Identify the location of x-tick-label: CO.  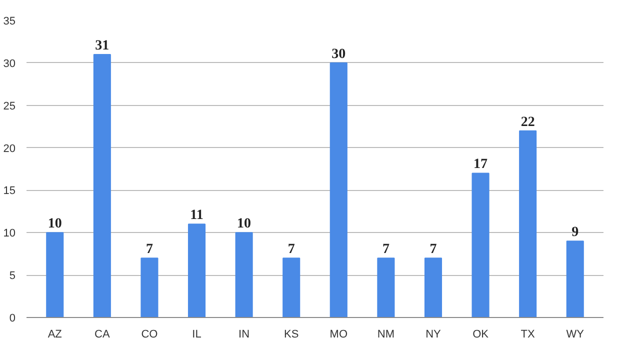
(149, 334).